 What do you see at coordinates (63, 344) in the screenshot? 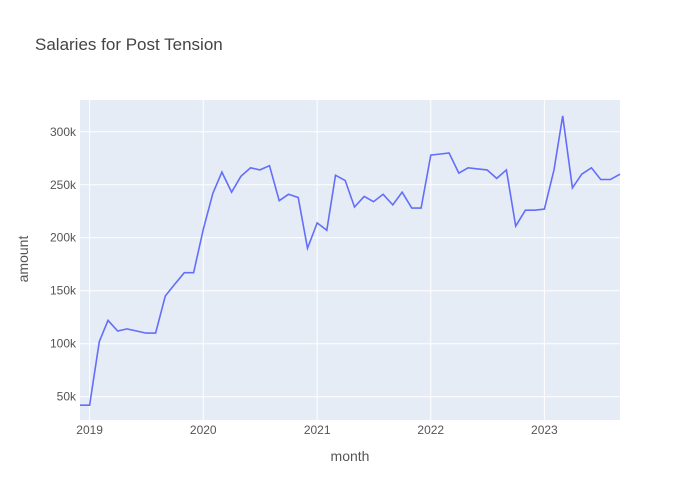
I see `y-tick-label: 100k` at bounding box center [63, 344].